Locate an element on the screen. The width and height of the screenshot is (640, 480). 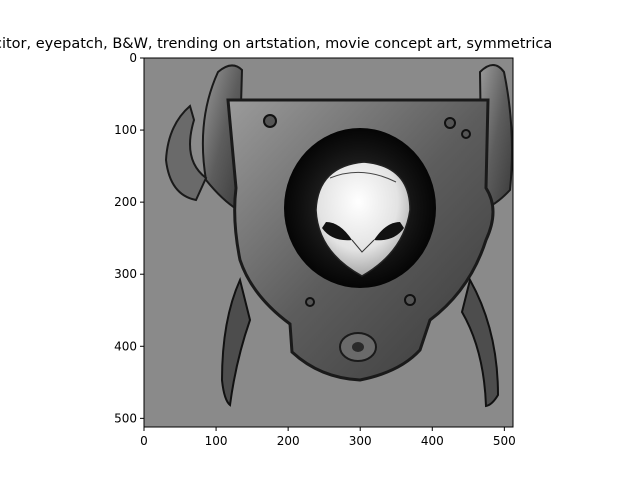
y-tick-label: 300 is located at coordinates (125, 274).